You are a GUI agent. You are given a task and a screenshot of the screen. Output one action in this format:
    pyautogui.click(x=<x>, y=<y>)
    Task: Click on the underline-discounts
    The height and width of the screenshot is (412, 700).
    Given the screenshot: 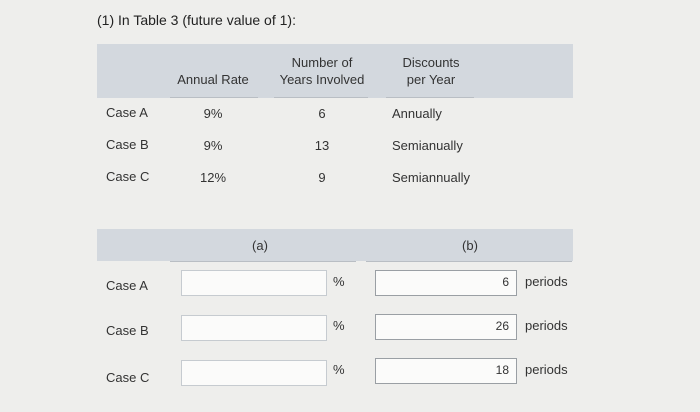 What is the action you would take?
    pyautogui.click(x=430, y=97)
    